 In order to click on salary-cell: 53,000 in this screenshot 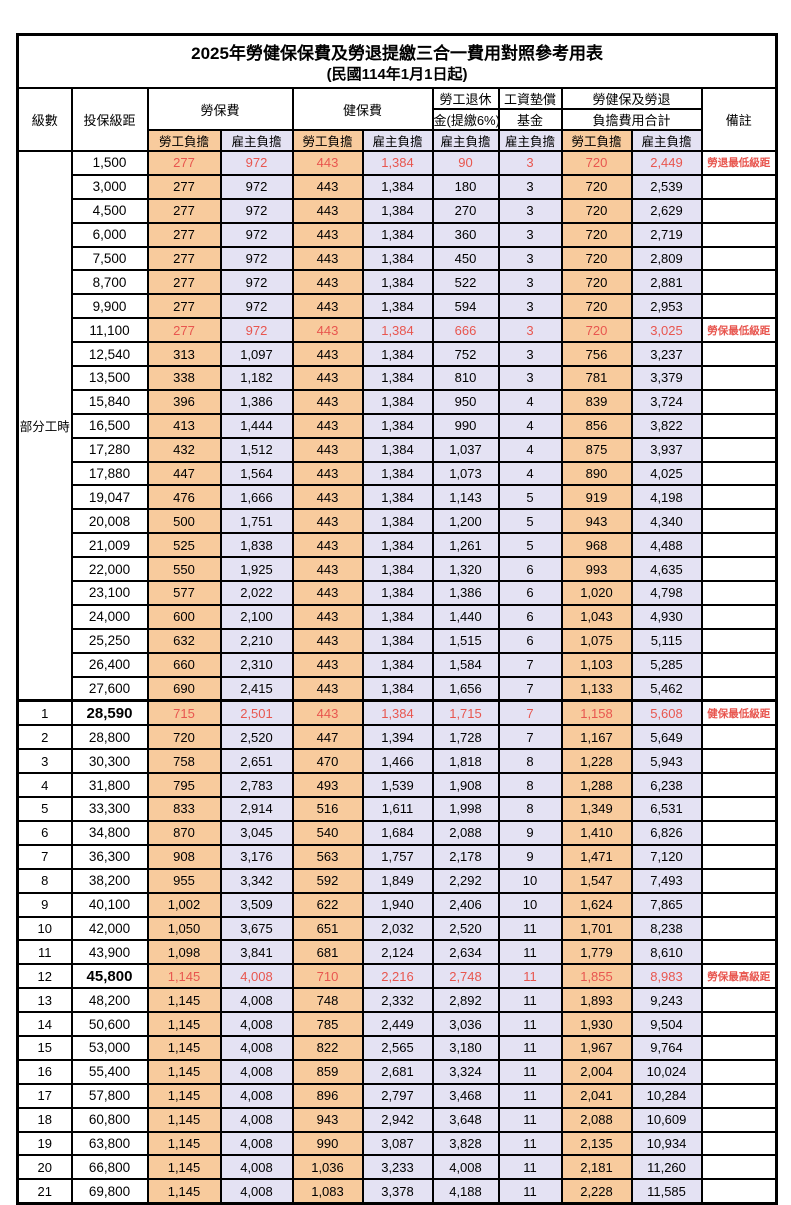, I will do `click(109, 1047)`.